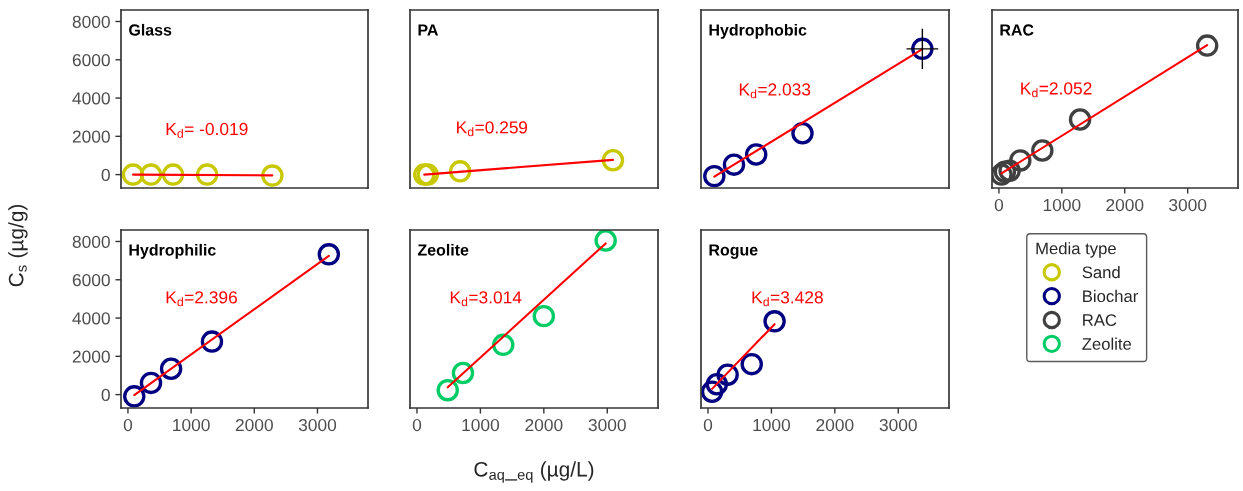  I want to click on legend-label: Zeolite, so click(1107, 343).